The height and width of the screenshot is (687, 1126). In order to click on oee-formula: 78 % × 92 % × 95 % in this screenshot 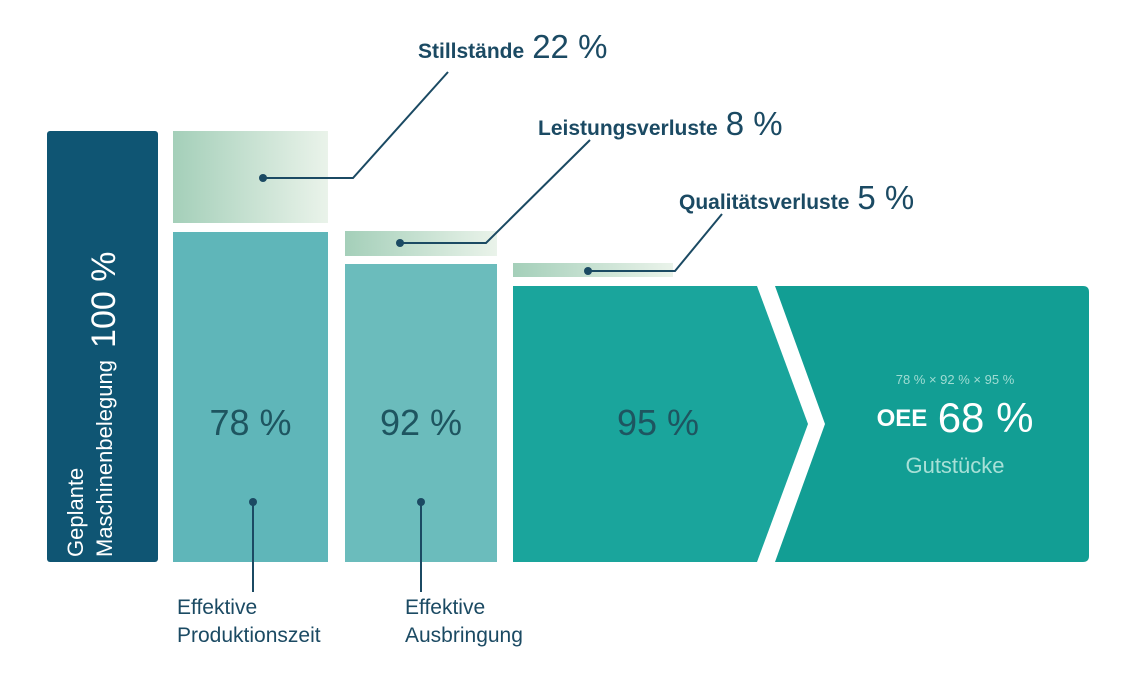, I will do `click(955, 379)`.